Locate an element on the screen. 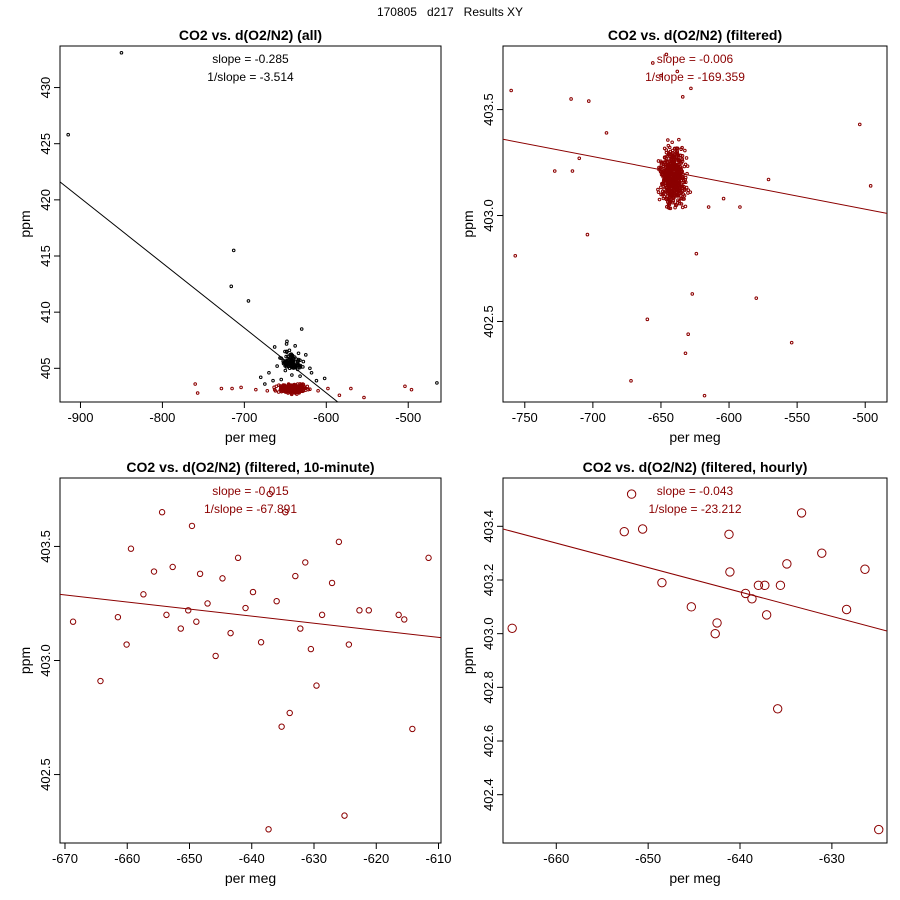  fit-line is located at coordinates (695, 176).